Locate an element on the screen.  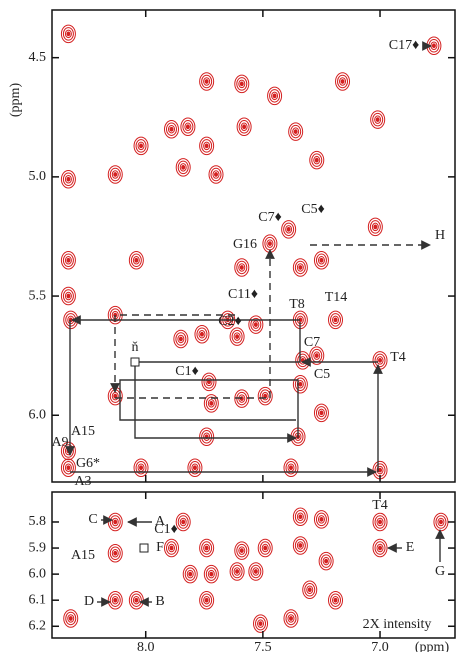
x-tick-label: 8.0 is located at coordinates (146, 646).